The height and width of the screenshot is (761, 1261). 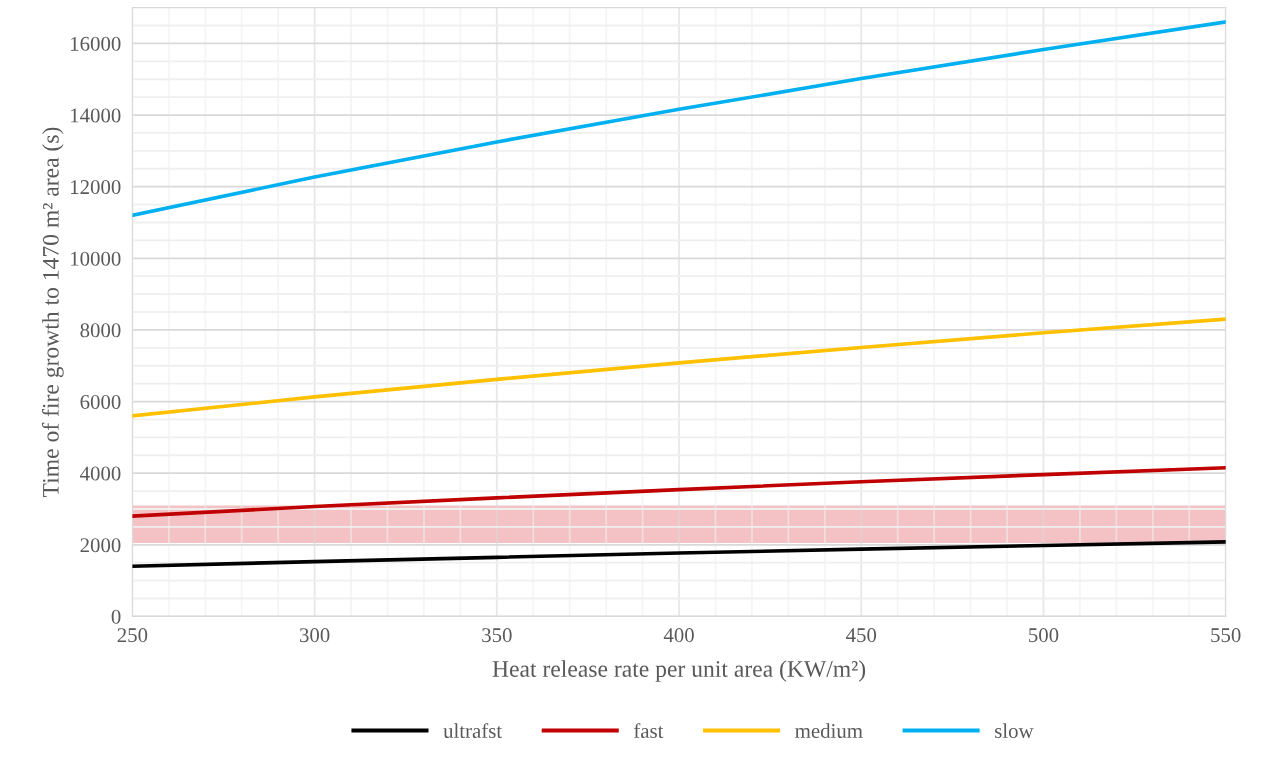 I want to click on x-tick-label: 450, so click(x=861, y=635).